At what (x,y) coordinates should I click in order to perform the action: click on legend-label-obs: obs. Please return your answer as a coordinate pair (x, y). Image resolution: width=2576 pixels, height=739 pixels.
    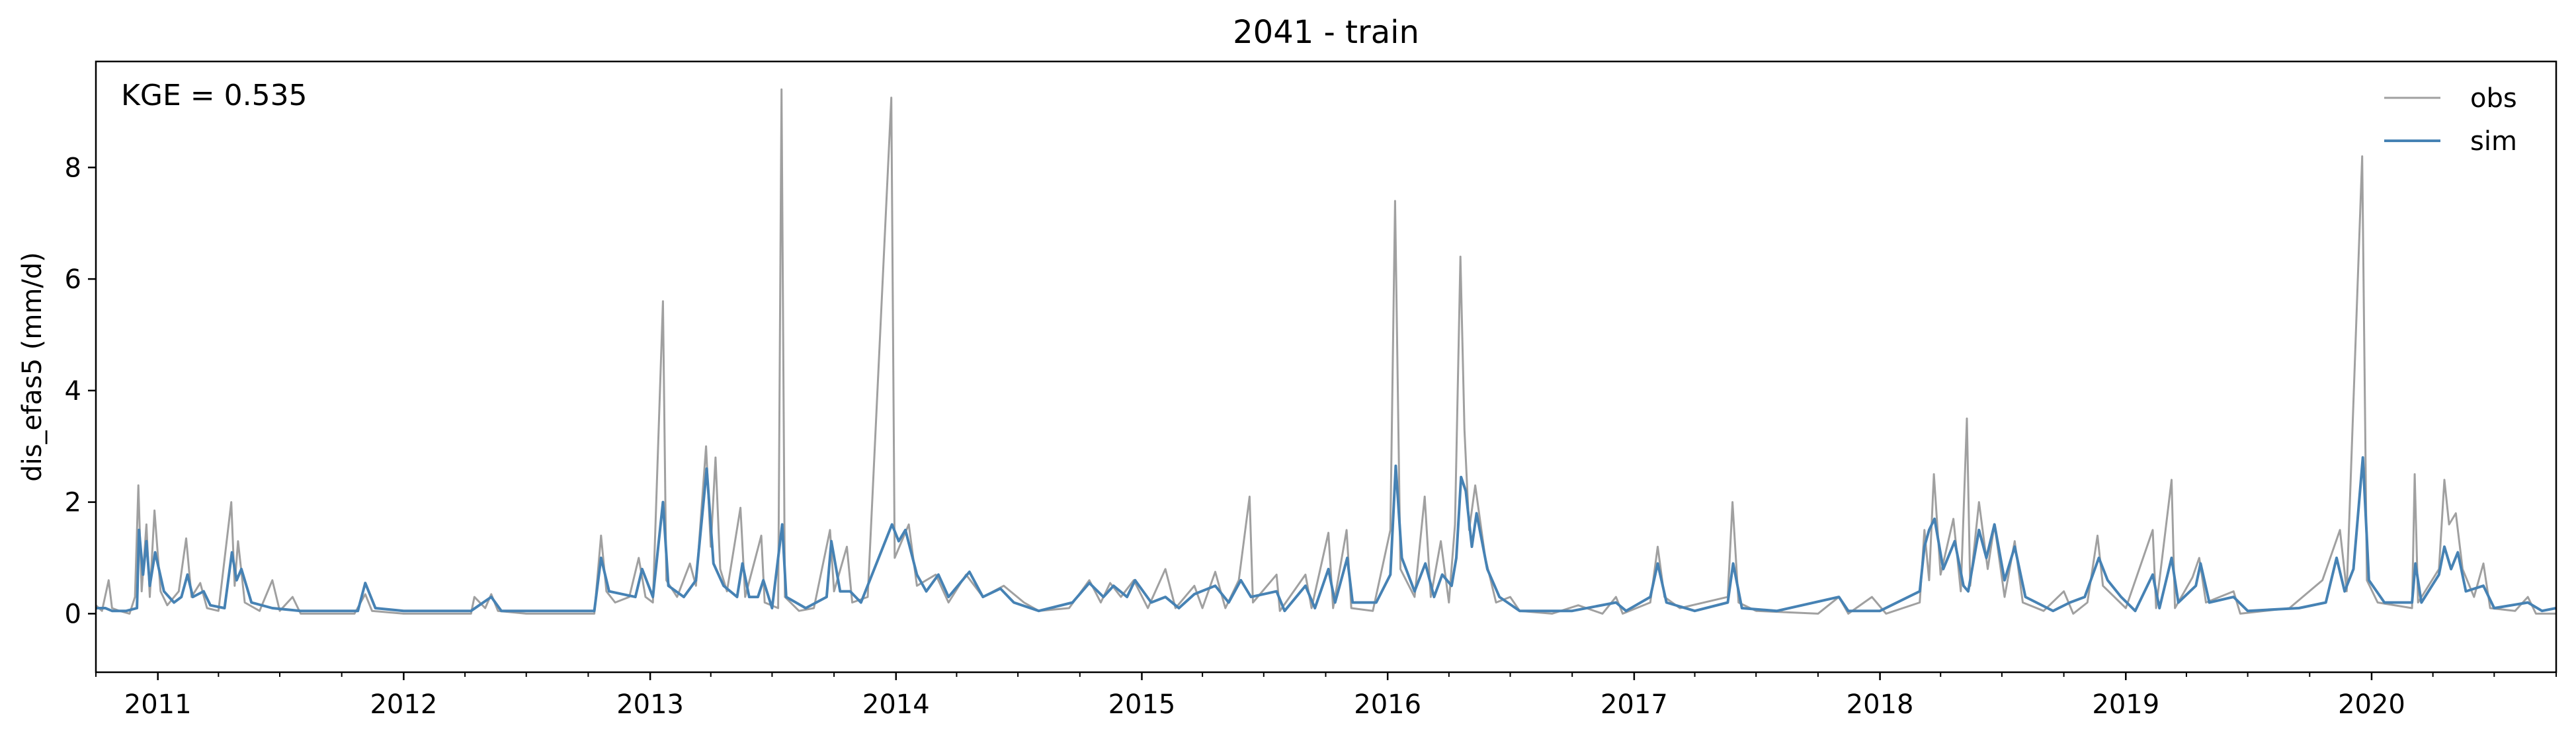
    Looking at the image, I should click on (2493, 98).